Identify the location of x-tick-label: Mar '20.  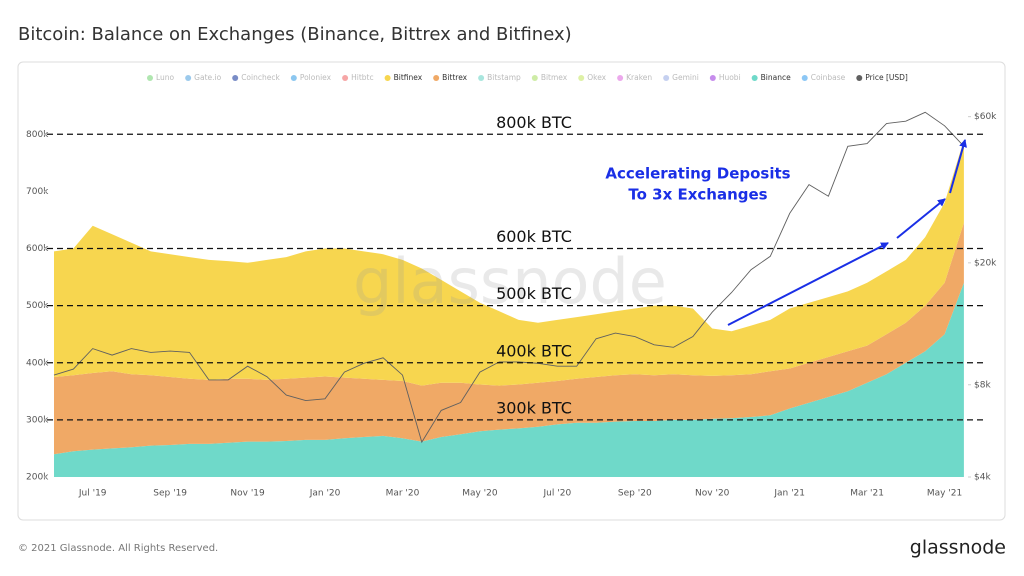
(403, 494).